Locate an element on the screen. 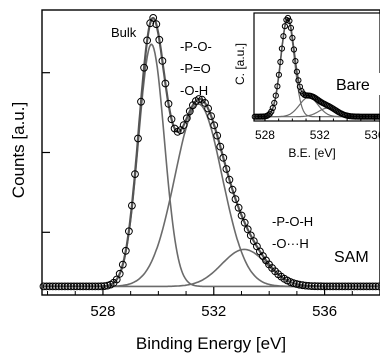 This screenshot has height=353, width=380. annotation-p-o-h-line2: -O···H is located at coordinates (290, 243).